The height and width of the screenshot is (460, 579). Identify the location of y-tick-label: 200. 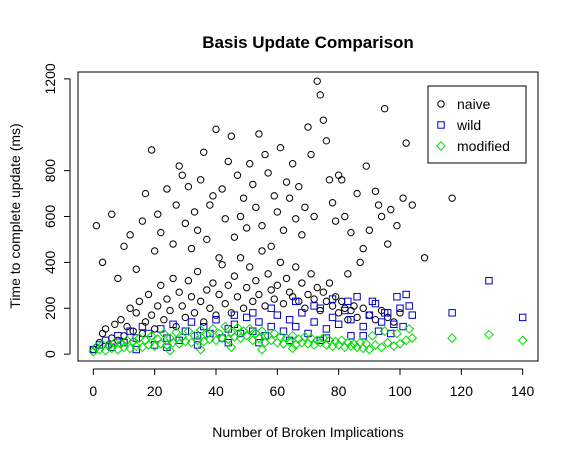
(50, 308).